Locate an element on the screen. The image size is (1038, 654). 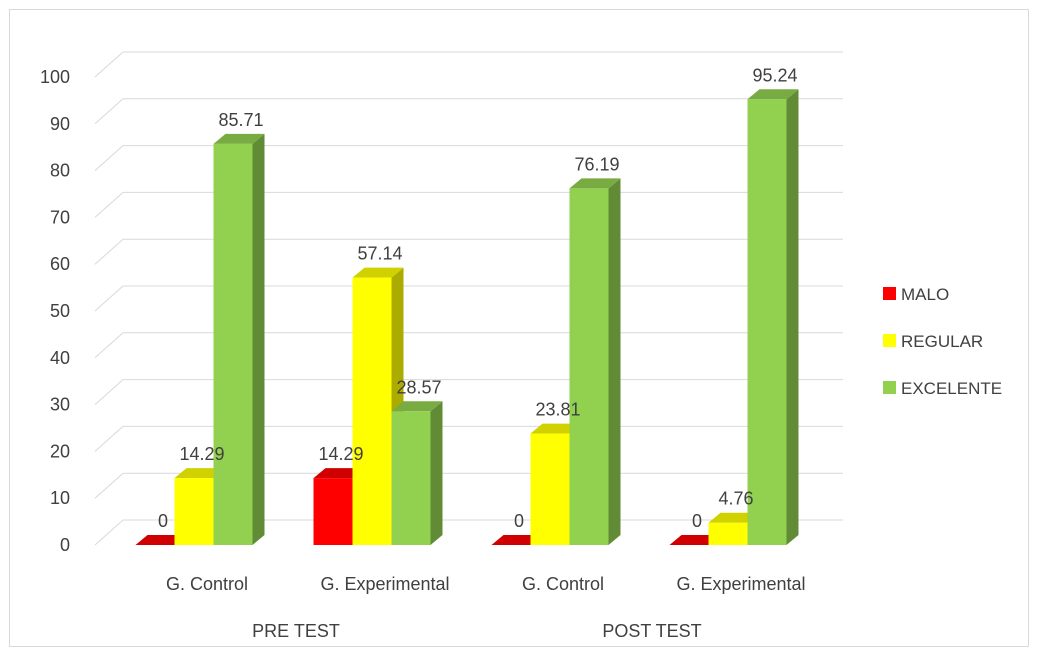
chart-legend: MALO REGULAR EXCELENTE is located at coordinates (942, 341).